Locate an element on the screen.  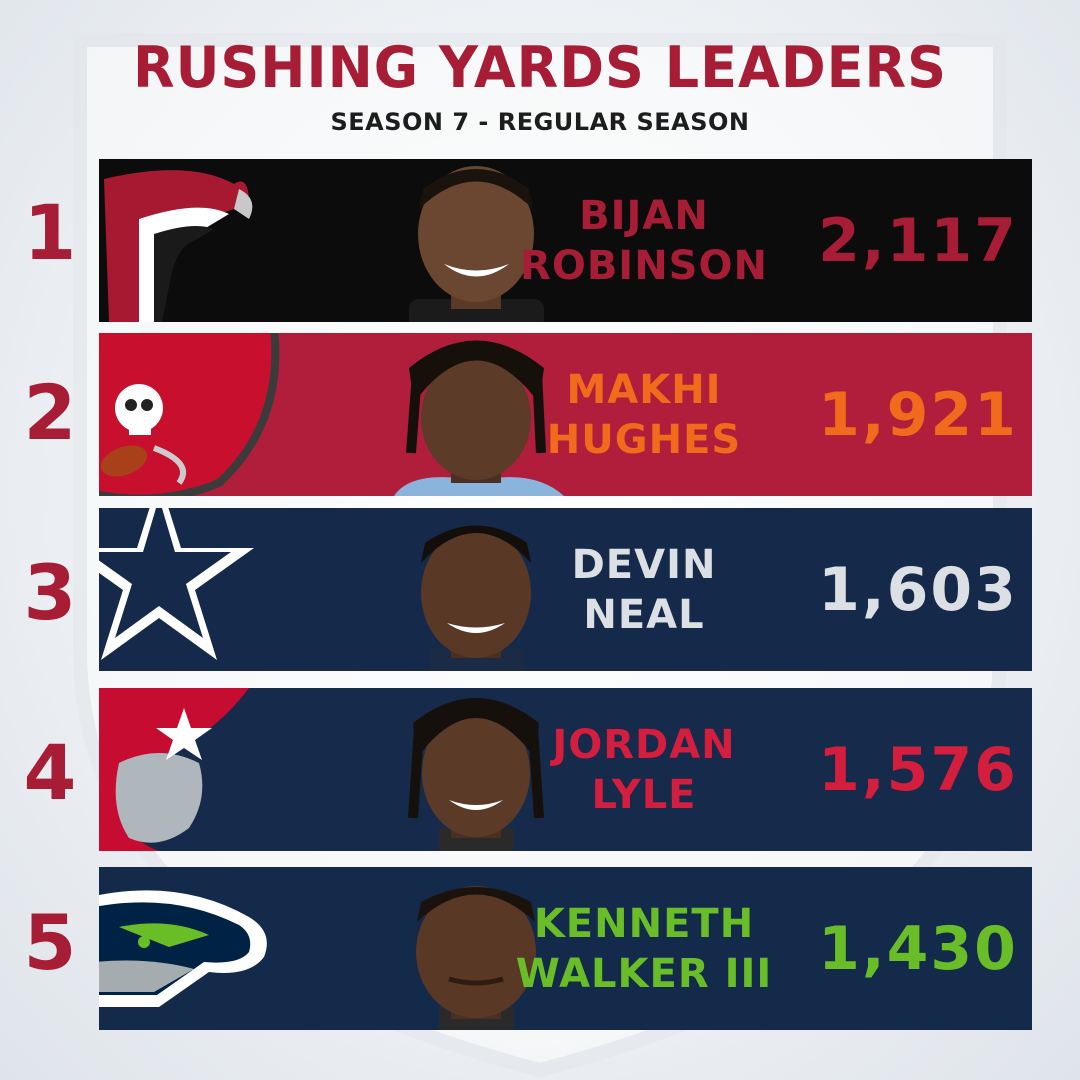
leader-row-4: JORDAN LYLE 1,576 is located at coordinates (565, 769).